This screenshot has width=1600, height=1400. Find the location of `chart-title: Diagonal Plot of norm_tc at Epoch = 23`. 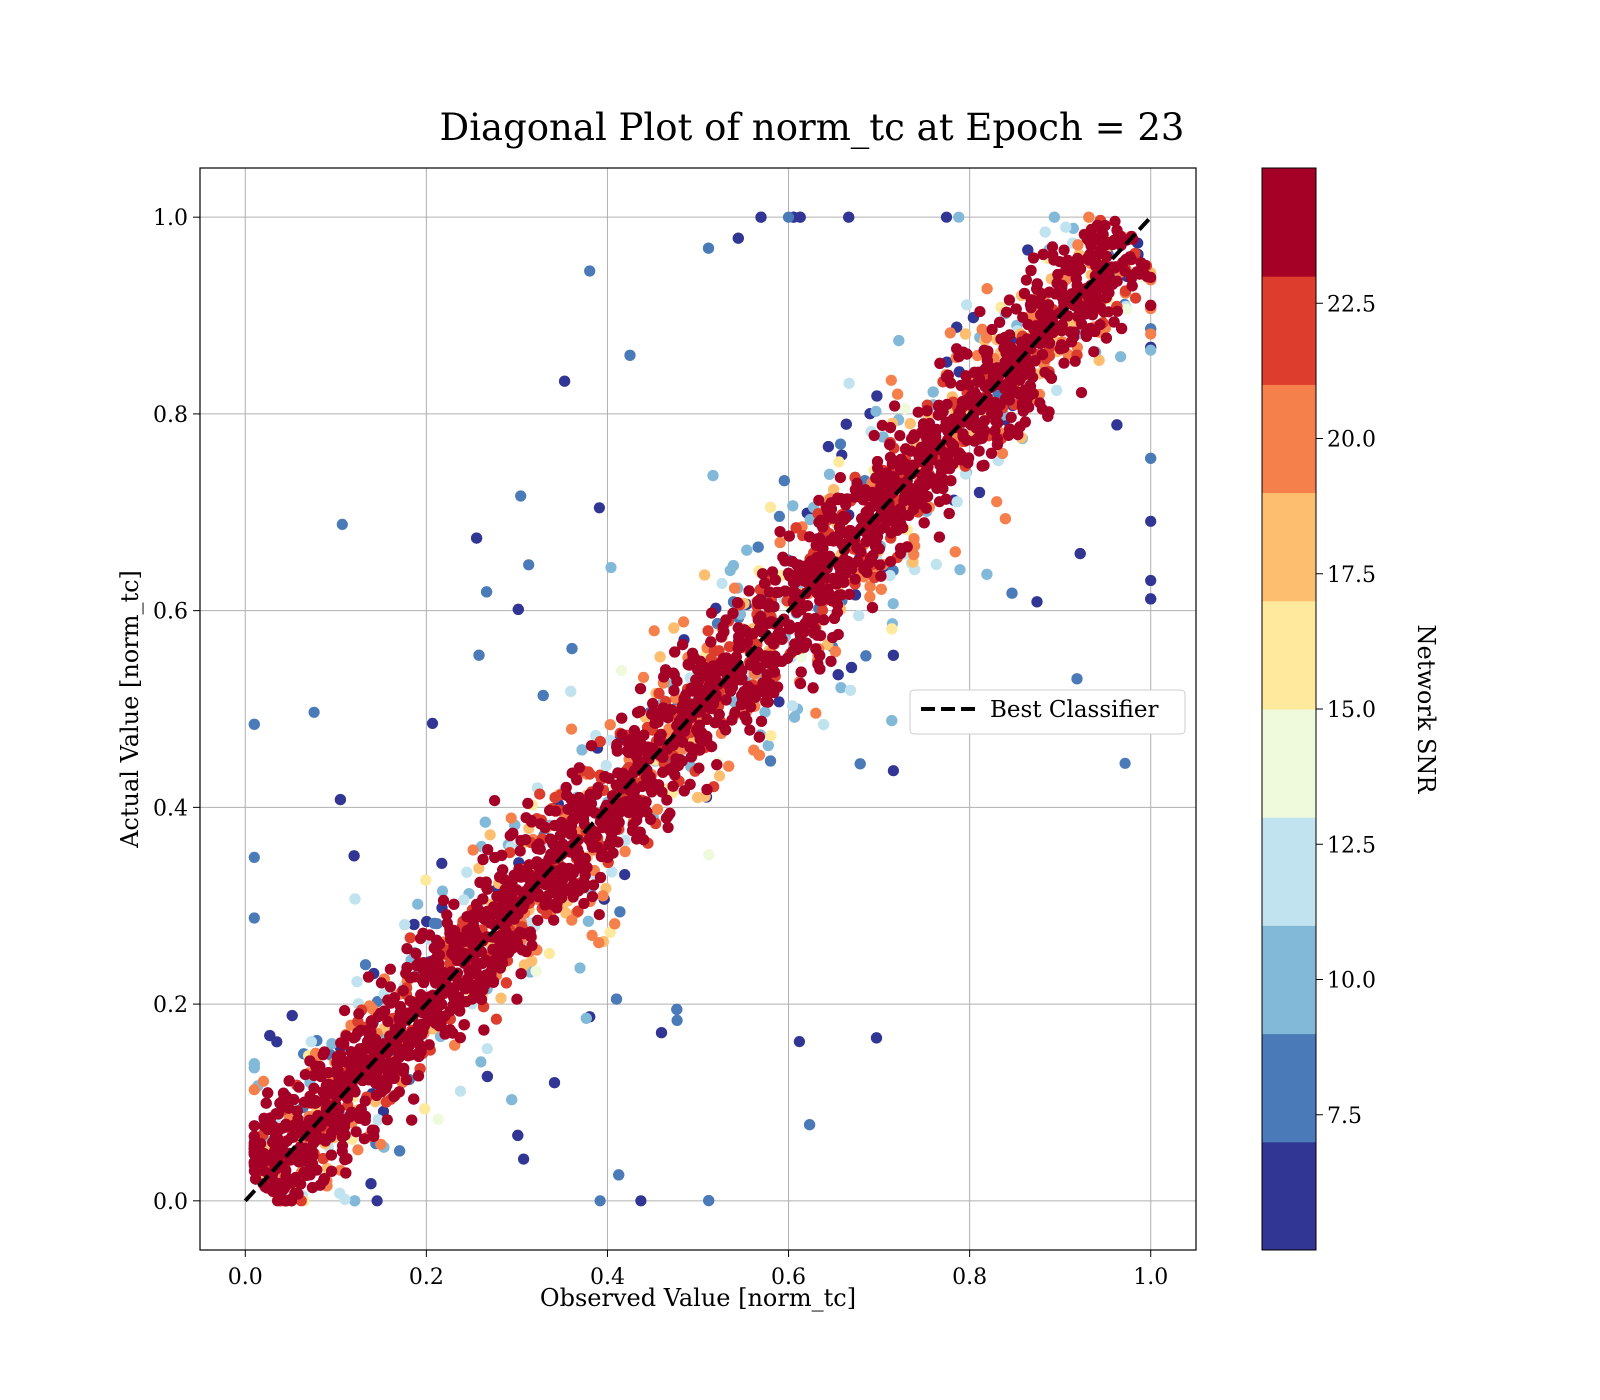

chart-title: Diagonal Plot of norm_tc at Epoch = 23 is located at coordinates (812, 128).